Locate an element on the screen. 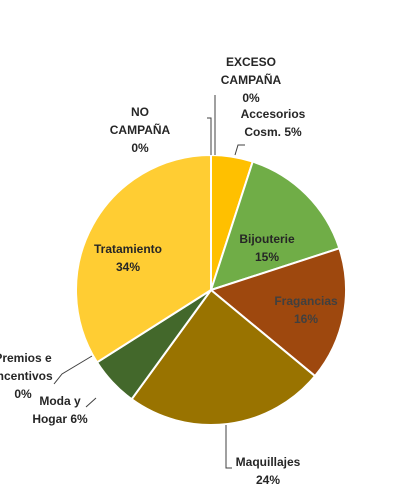 This screenshot has height=490, width=410. data-label-line: Bijouterie is located at coordinates (267, 239).